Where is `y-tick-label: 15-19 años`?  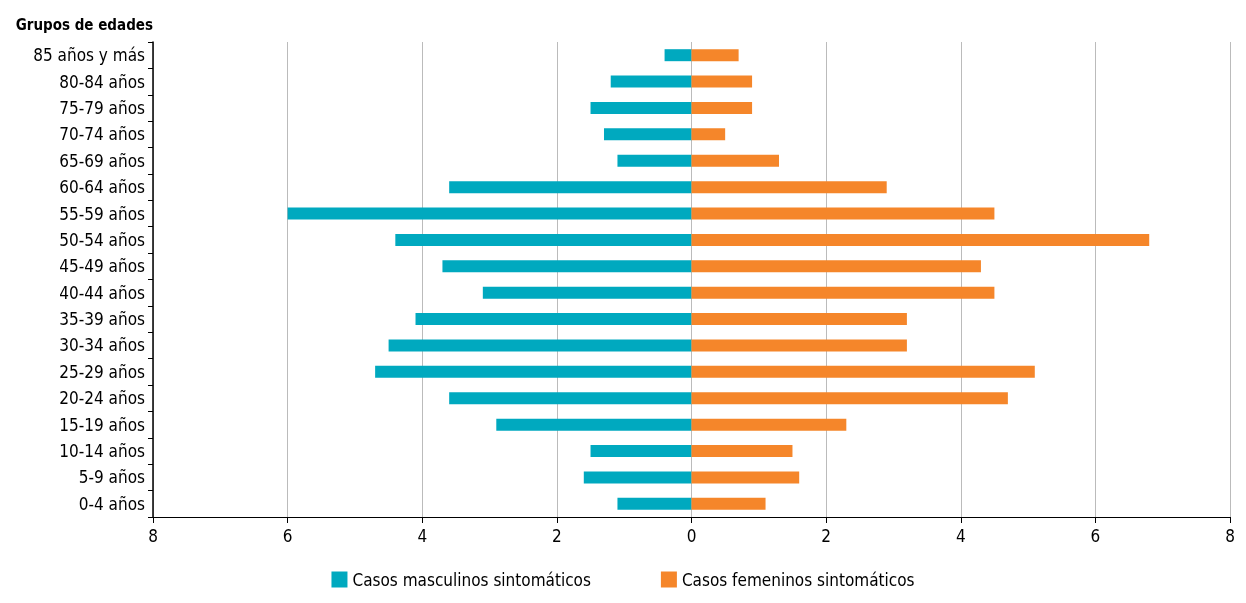
y-tick-label: 15-19 años is located at coordinates (102, 424).